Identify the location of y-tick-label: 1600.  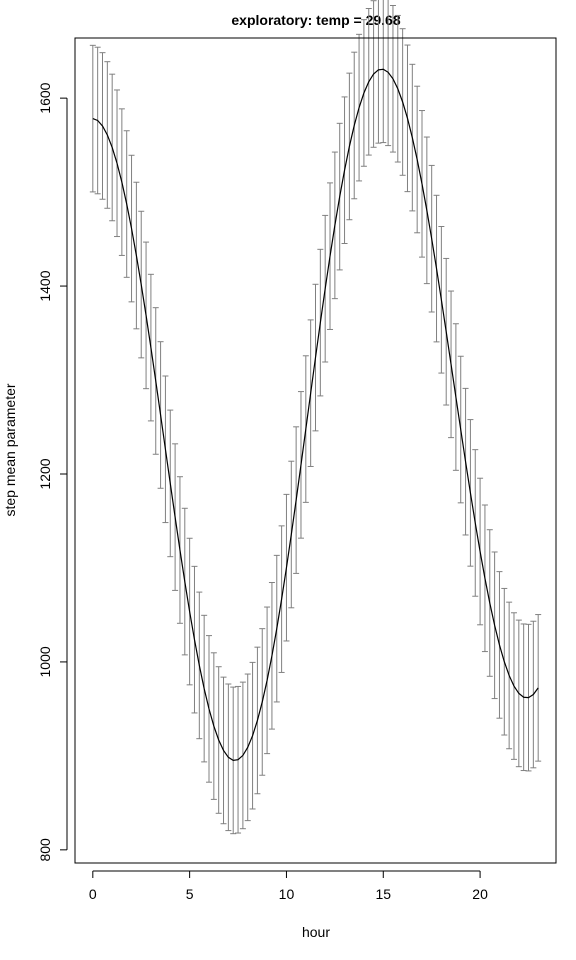
(45, 97).